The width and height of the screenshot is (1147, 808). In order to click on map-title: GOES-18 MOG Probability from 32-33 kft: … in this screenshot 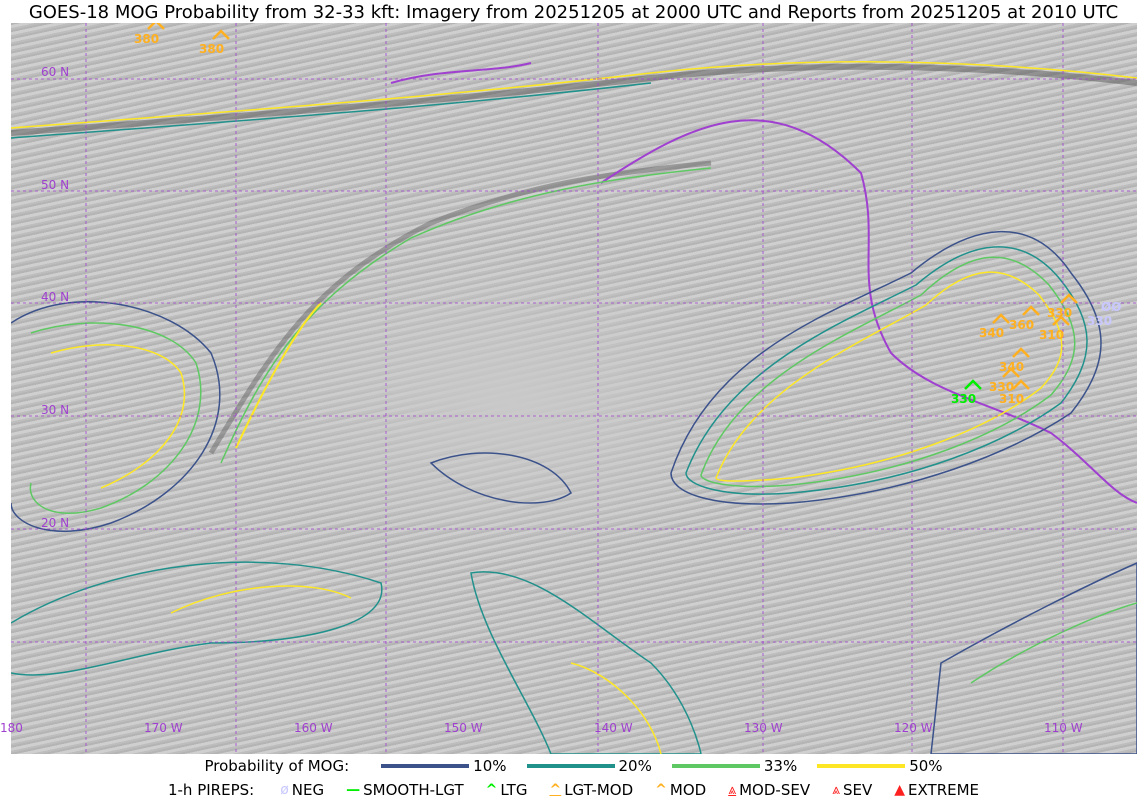, I will do `click(573, 12)`.